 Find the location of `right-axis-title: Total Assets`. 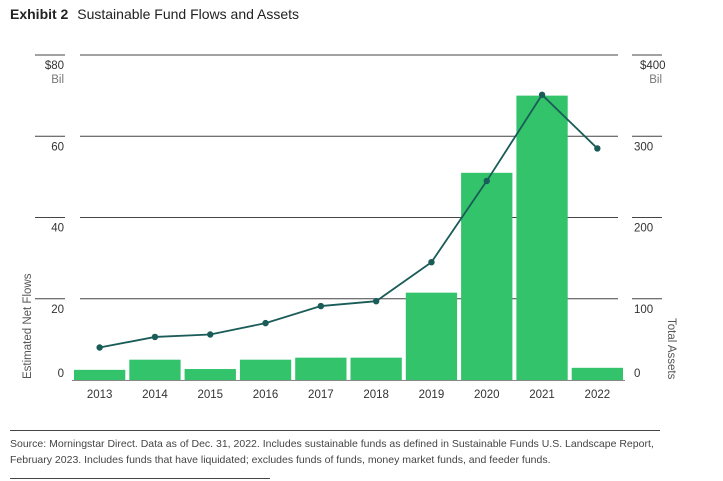

right-axis-title: Total Assets is located at coordinates (671, 349).